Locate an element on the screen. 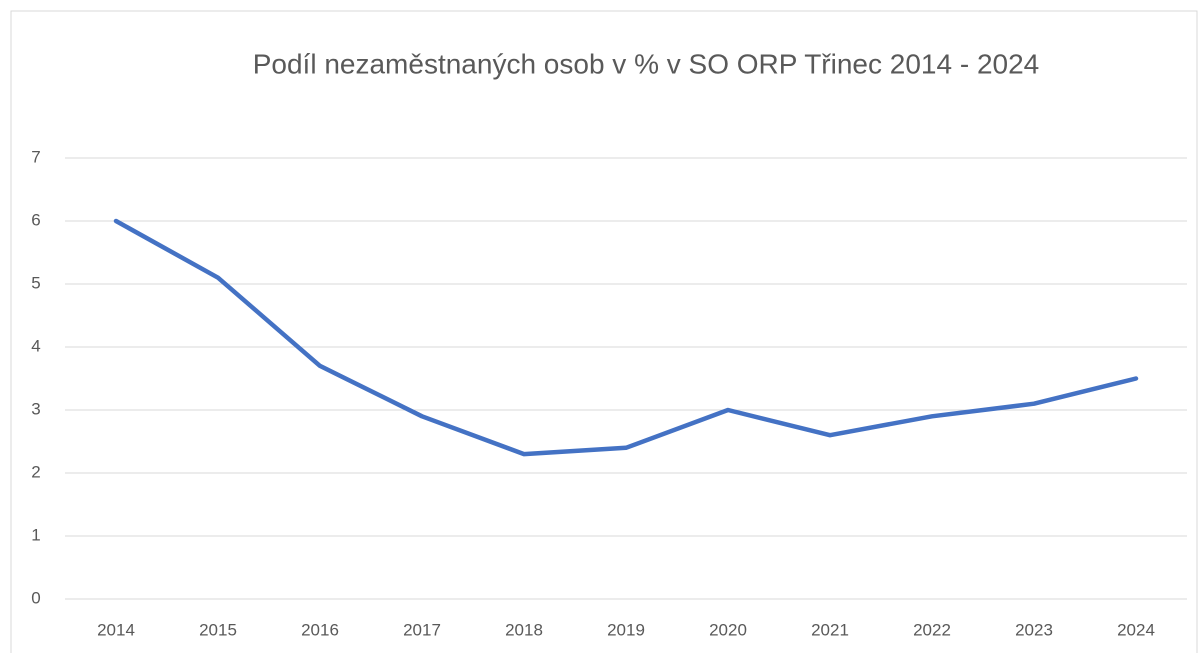 This screenshot has width=1203, height=653. y-tick-label: 4 is located at coordinates (35, 345).